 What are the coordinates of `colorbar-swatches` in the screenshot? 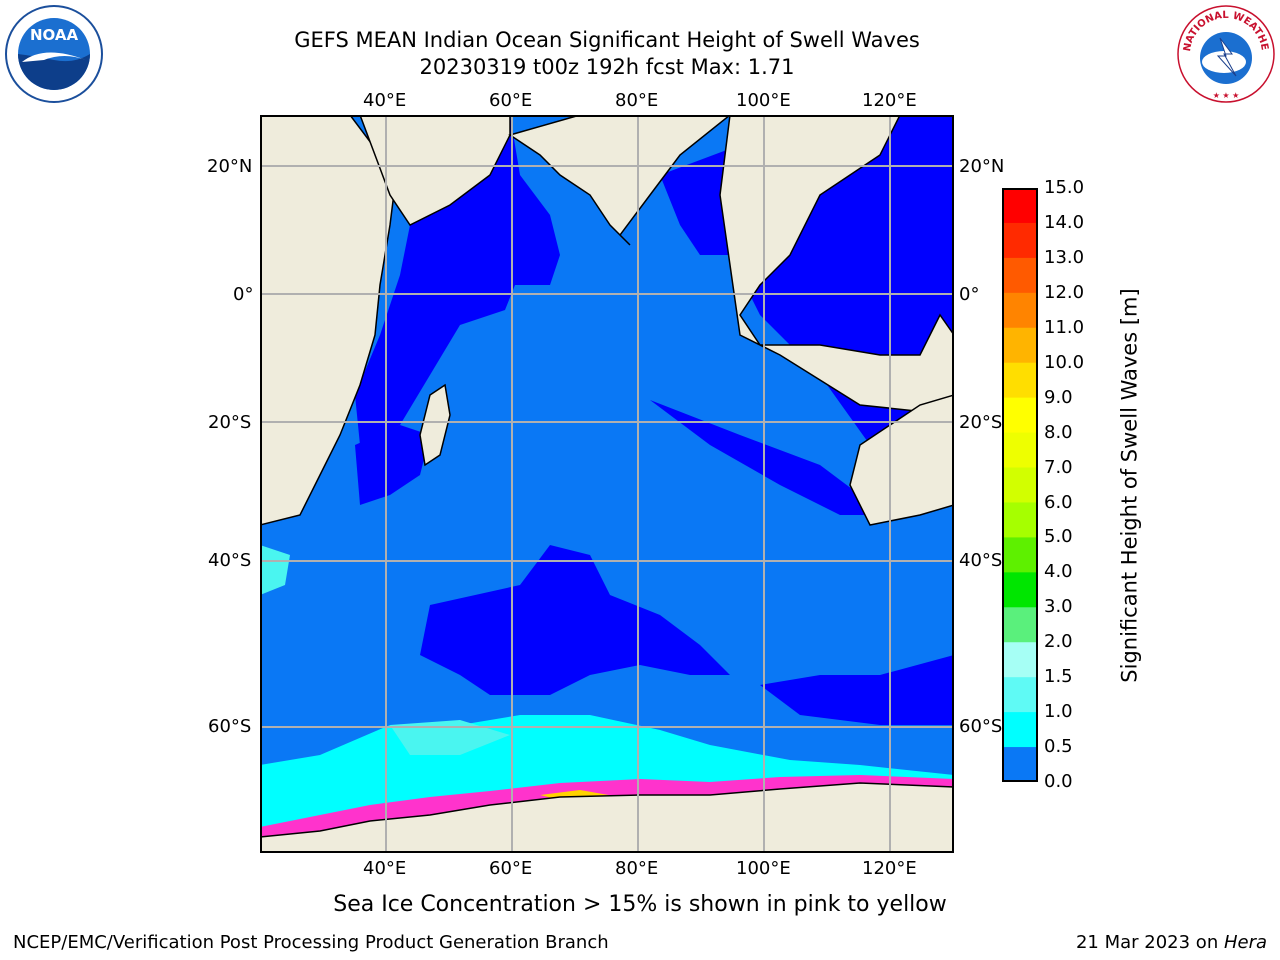 It's located at (1020, 485).